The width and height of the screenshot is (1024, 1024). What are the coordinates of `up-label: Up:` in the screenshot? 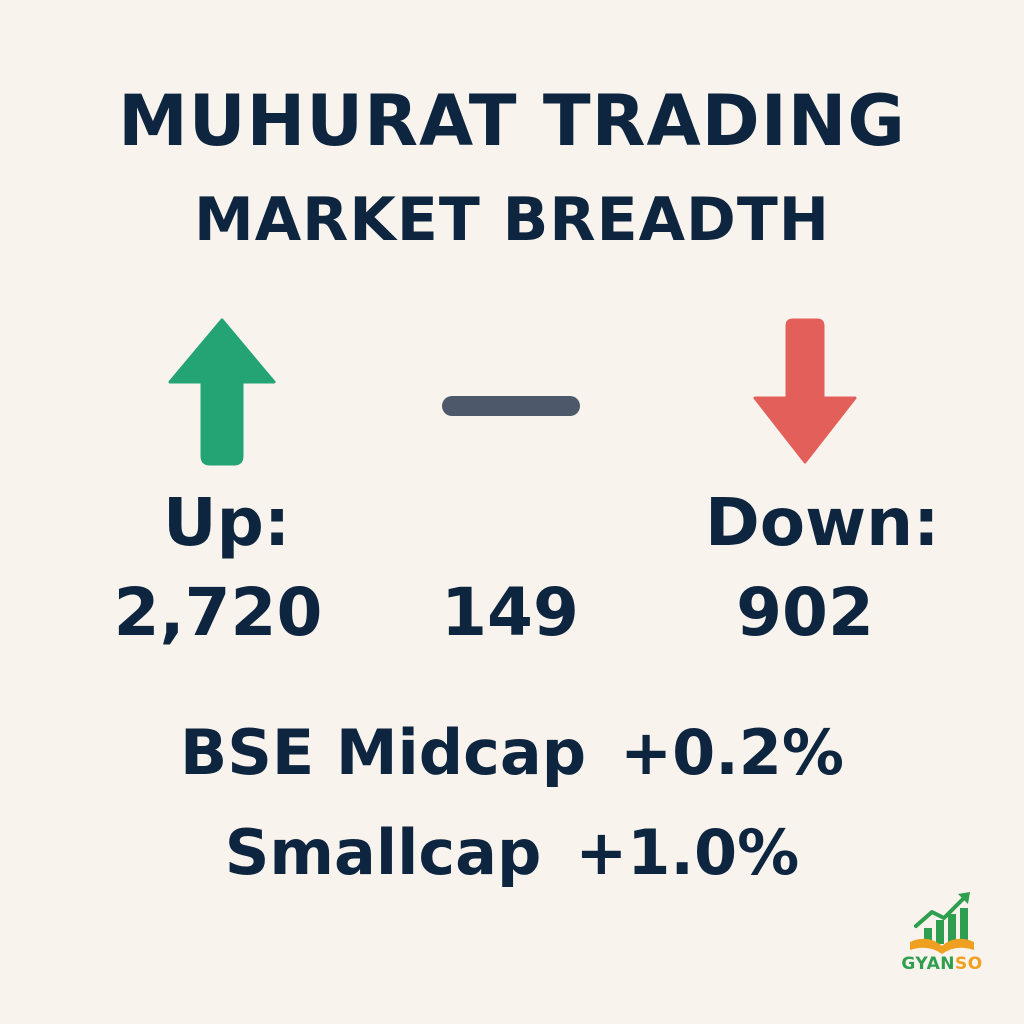 It's located at (227, 522).